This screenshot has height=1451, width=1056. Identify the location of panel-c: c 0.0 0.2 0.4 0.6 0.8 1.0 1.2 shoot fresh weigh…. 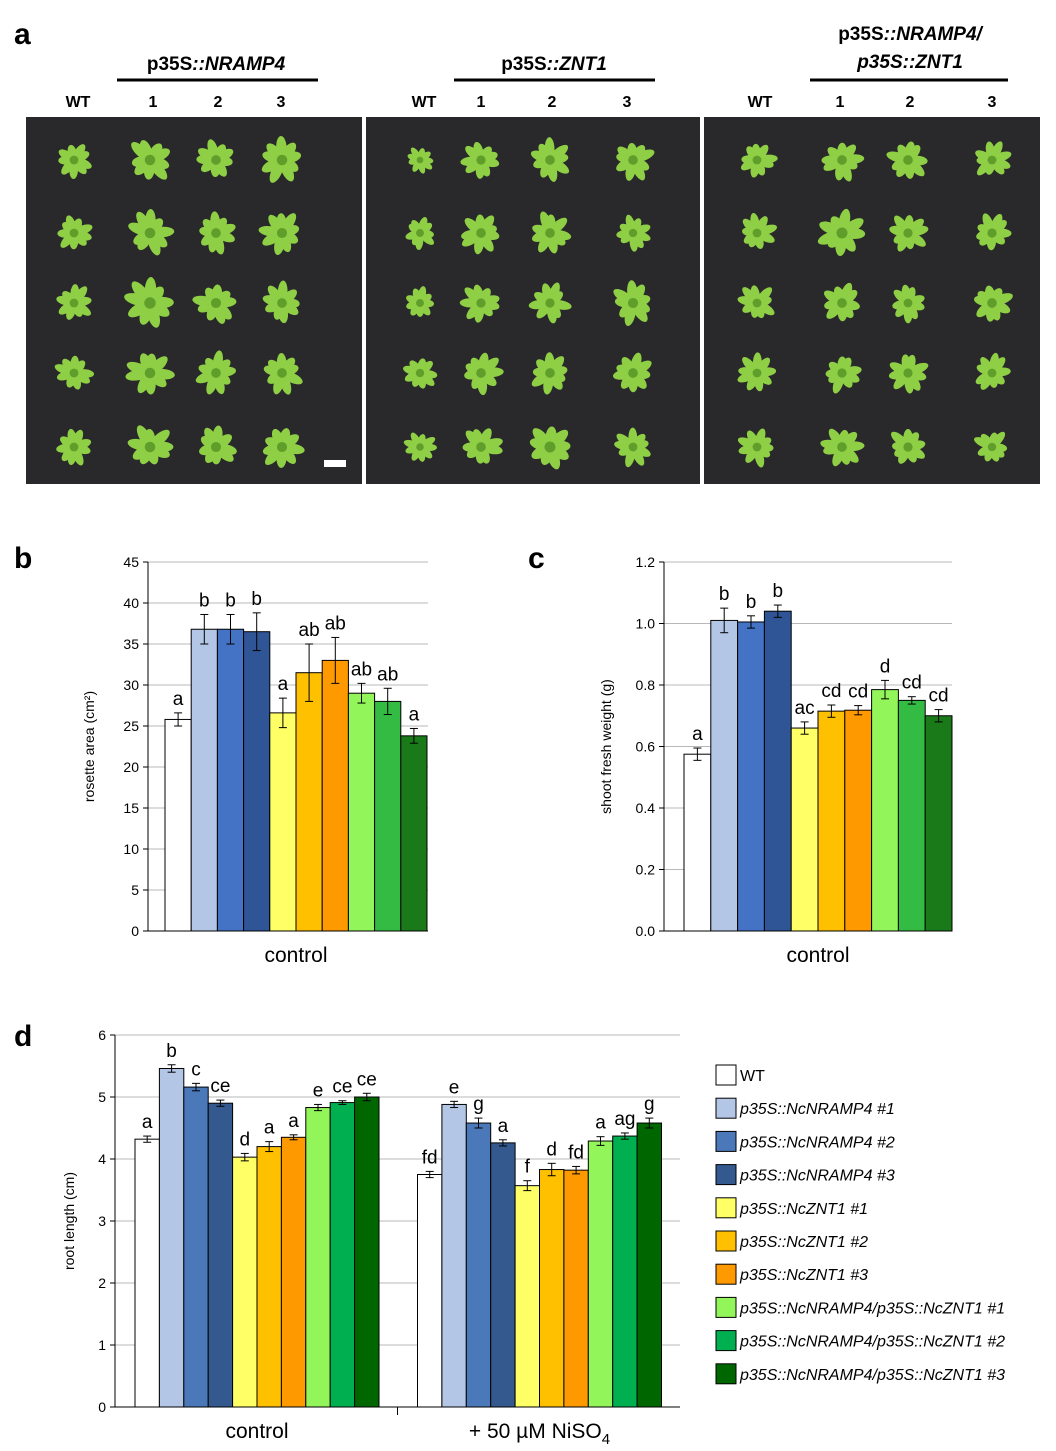
(740, 754).